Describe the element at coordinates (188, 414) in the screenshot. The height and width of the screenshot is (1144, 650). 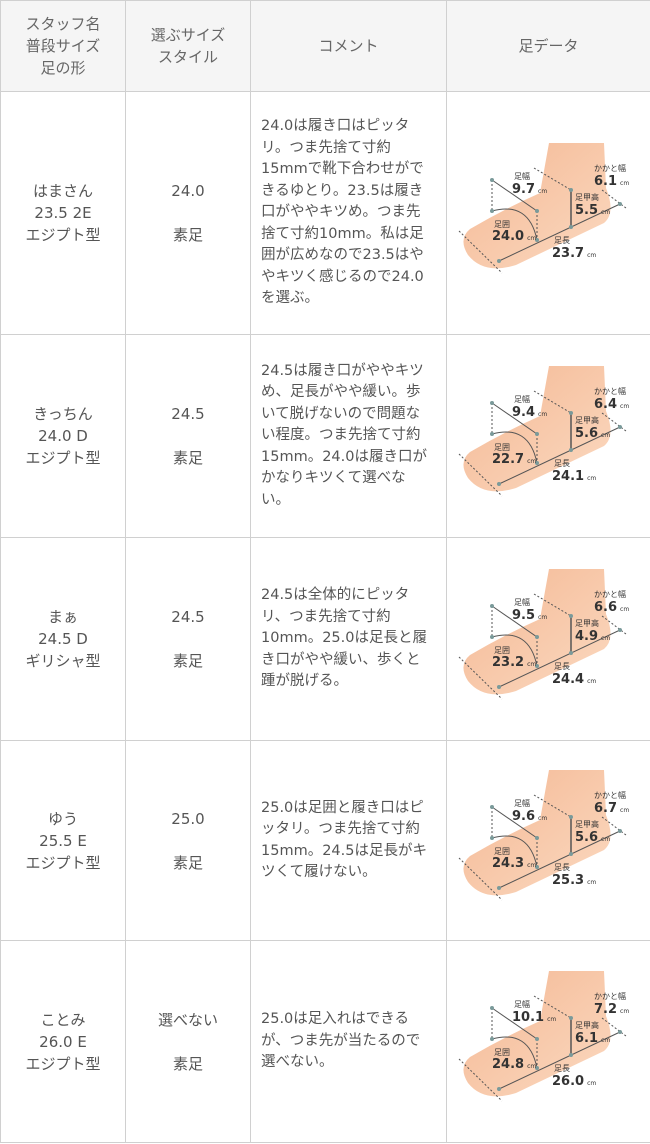
I see `chosen-size: 24.5` at that location.